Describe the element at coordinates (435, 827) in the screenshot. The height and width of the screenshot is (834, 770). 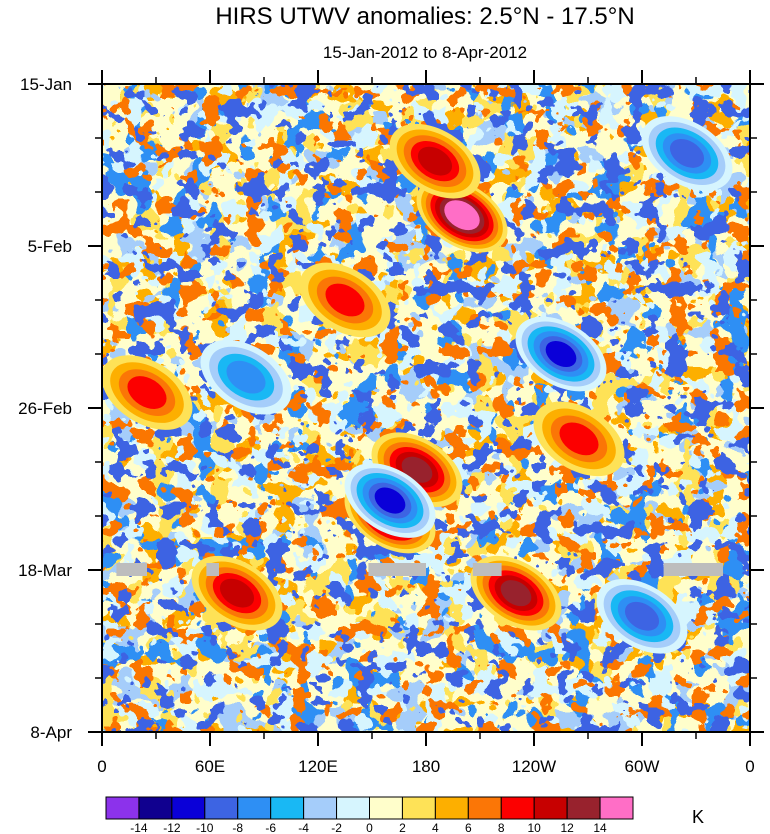
I see `colorbar-tick-label: 4` at that location.